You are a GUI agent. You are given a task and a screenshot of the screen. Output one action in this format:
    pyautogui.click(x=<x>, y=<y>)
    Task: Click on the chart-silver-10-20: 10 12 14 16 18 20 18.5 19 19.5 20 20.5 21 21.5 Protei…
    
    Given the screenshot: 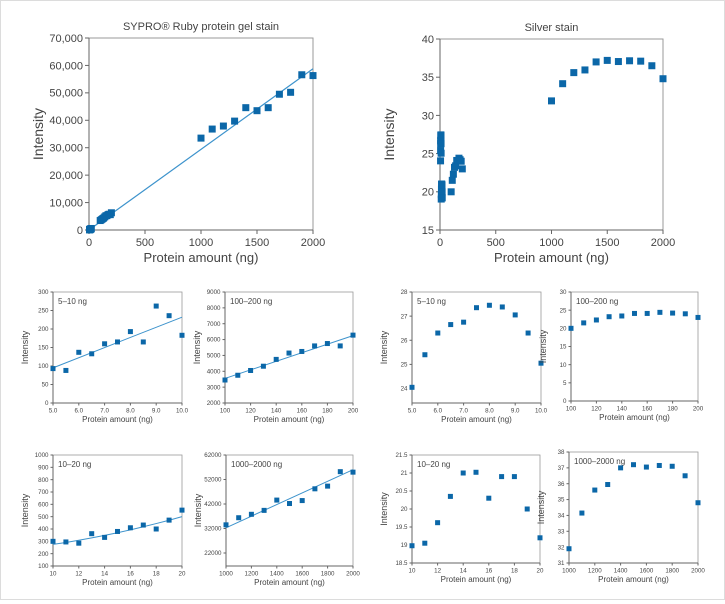 What is the action you would take?
    pyautogui.click(x=461, y=518)
    